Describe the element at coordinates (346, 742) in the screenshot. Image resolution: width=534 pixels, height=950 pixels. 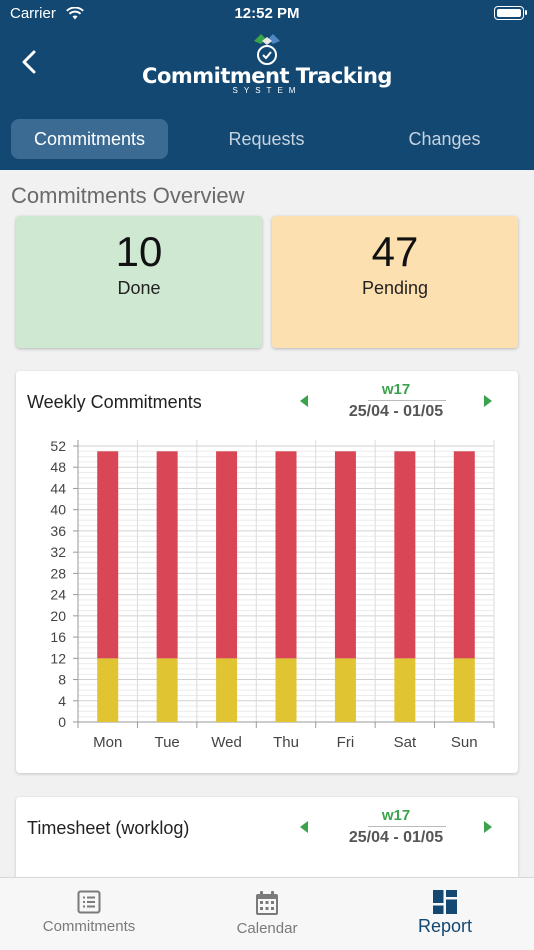
I see `x-tick-label: Fri` at that location.